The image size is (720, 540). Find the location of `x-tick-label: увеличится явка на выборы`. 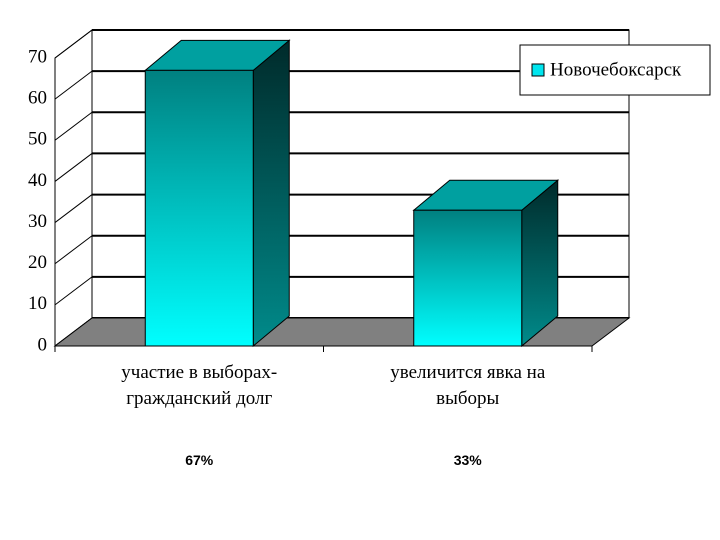

x-tick-label: увеличится явка на выборы is located at coordinates (468, 385).